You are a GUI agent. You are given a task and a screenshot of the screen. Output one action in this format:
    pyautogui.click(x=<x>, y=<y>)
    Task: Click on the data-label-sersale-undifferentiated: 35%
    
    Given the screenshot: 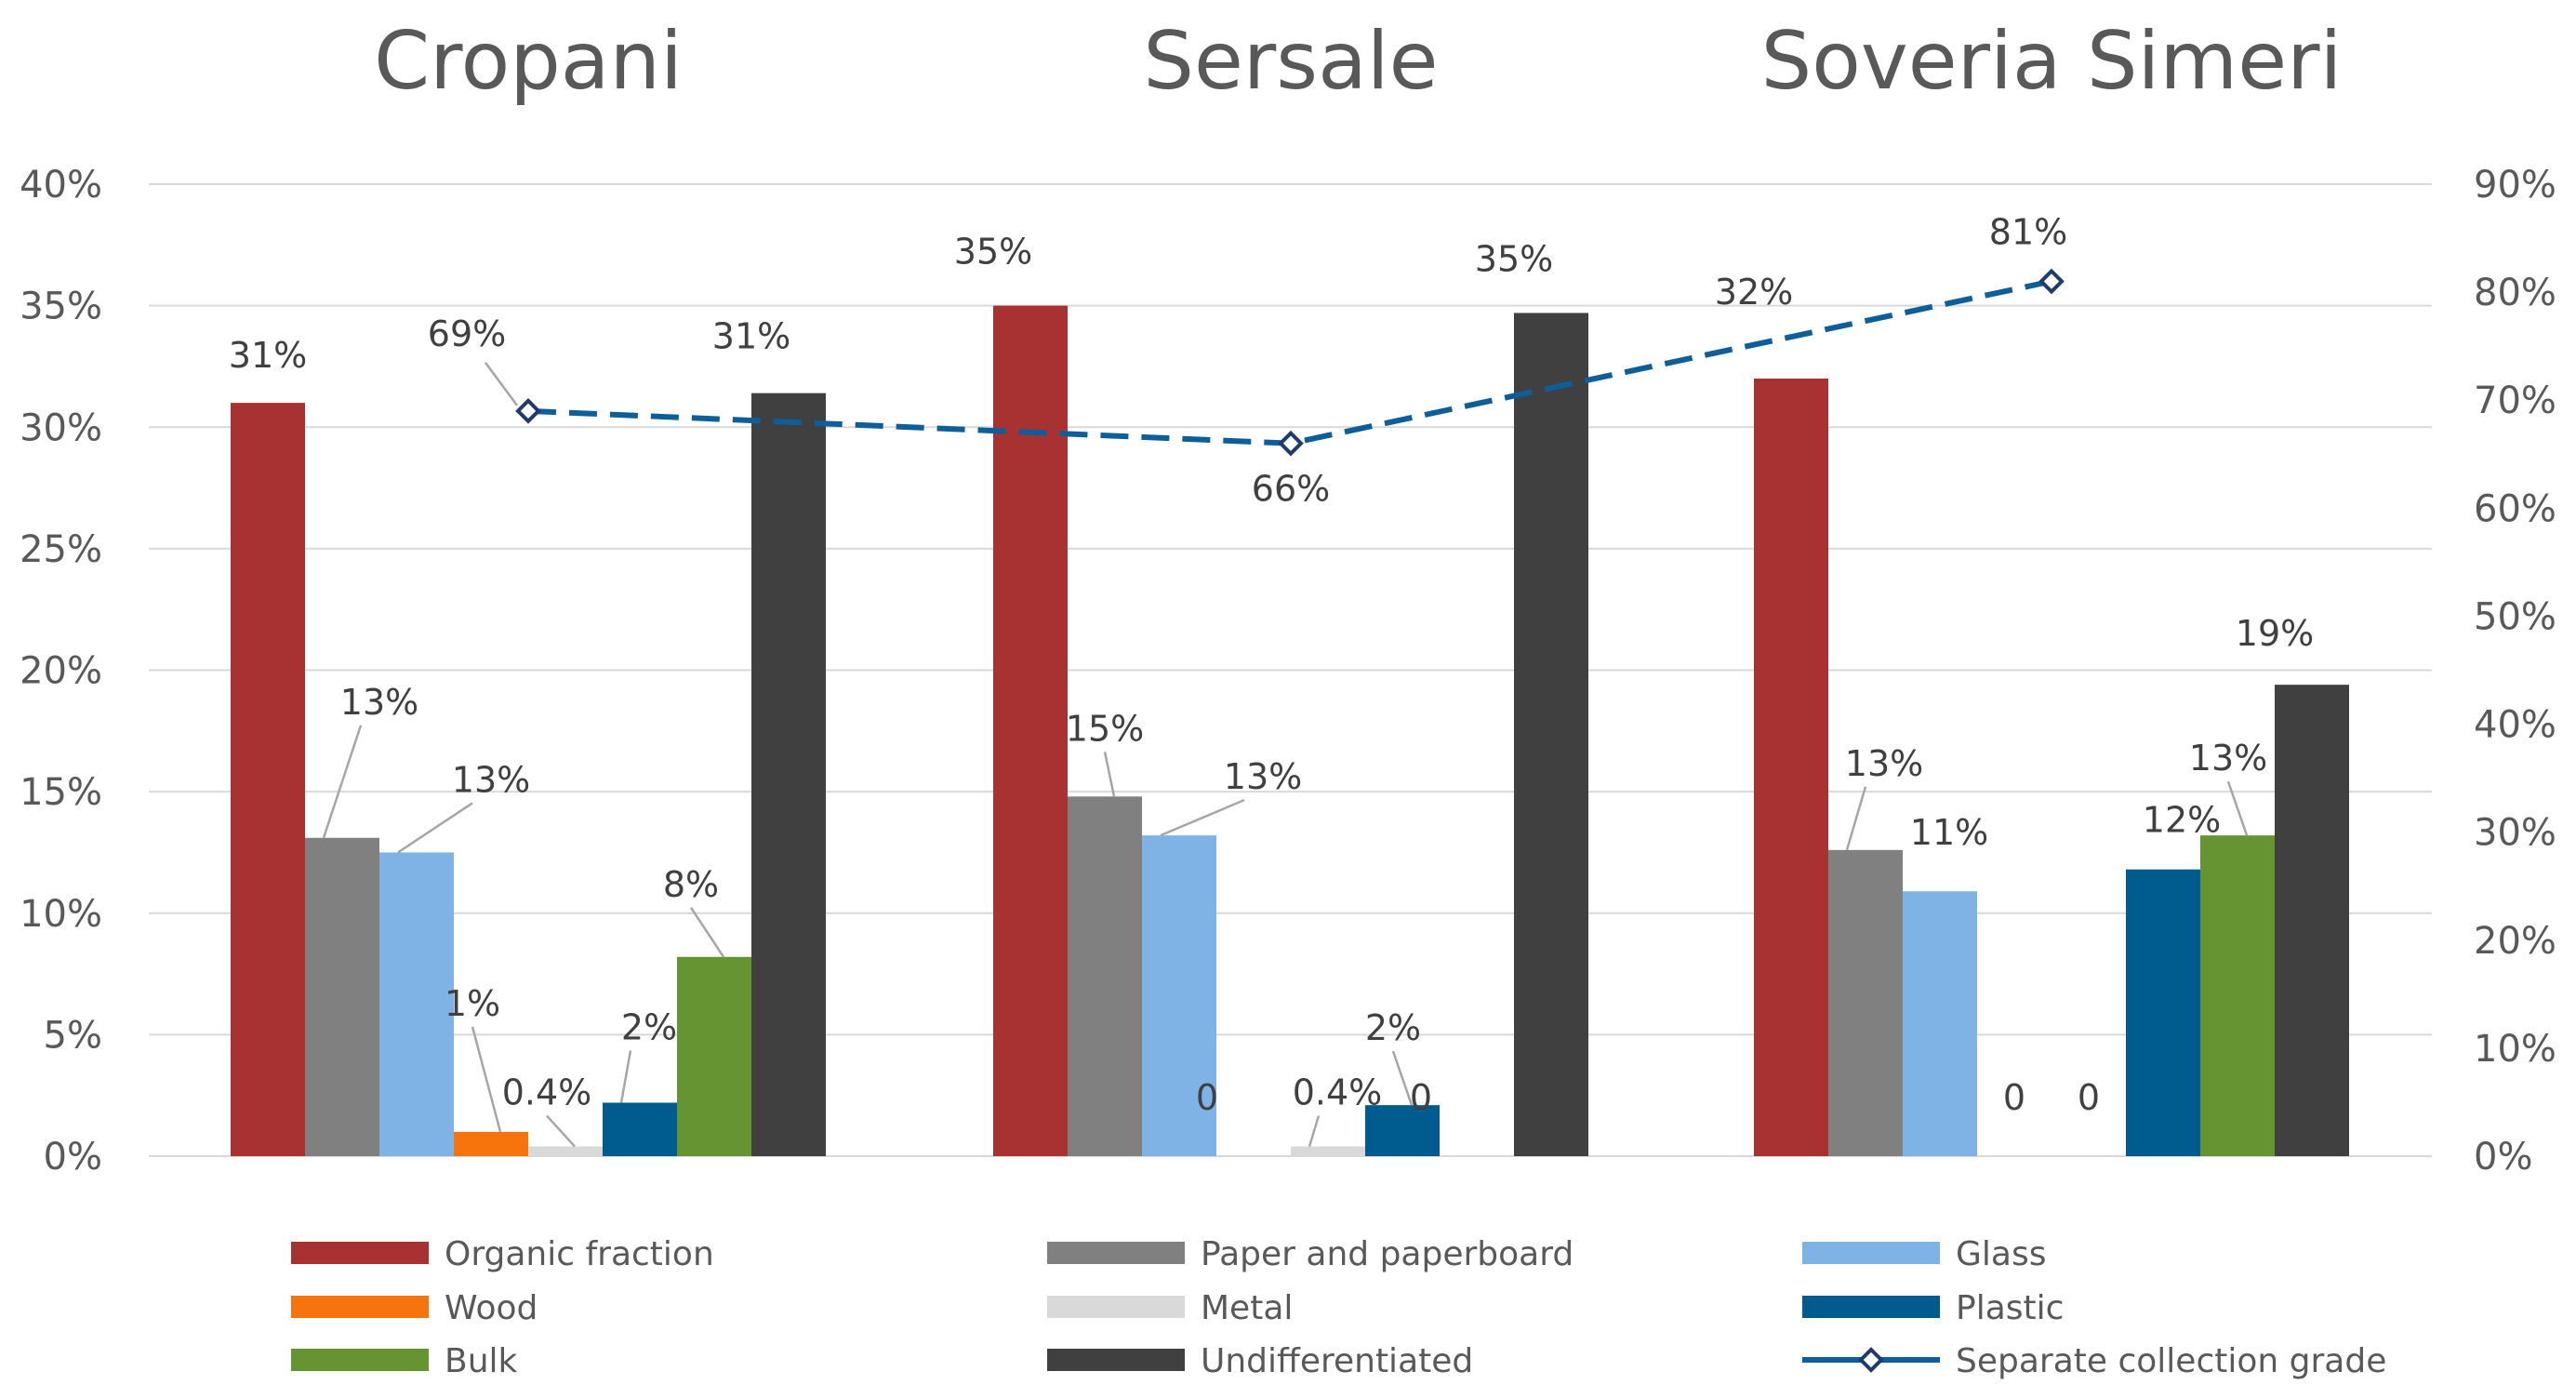 What is the action you would take?
    pyautogui.click(x=1514, y=259)
    